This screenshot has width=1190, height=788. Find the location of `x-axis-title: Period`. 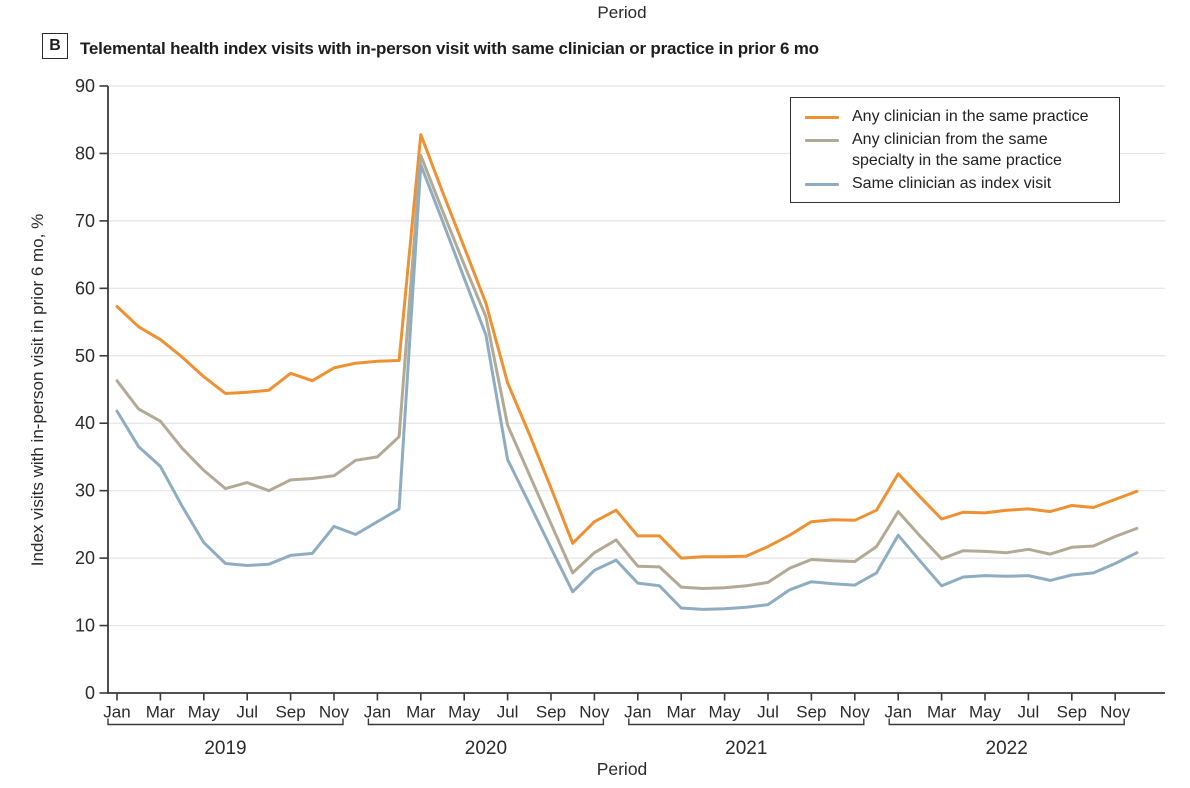

x-axis-title: Period is located at coordinates (622, 769).